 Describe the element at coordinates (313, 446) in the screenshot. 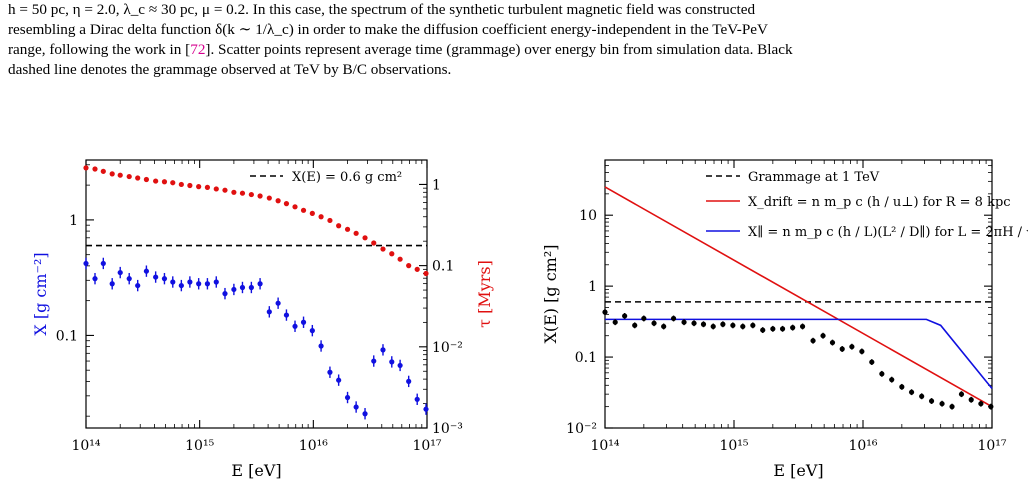

I see `x-tick-label: 10¹⁶` at that location.